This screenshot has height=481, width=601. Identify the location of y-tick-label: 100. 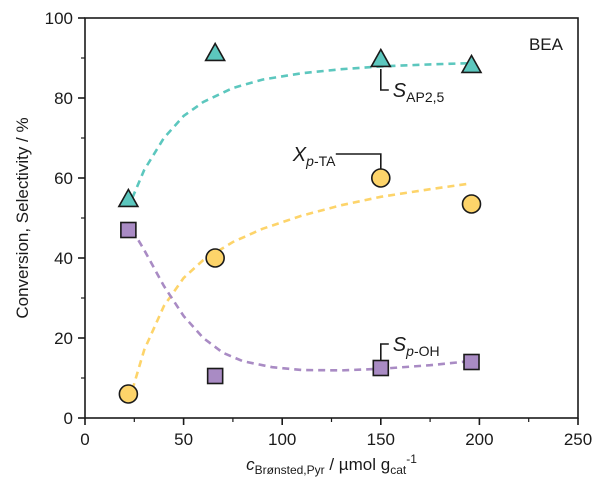
(59, 18).